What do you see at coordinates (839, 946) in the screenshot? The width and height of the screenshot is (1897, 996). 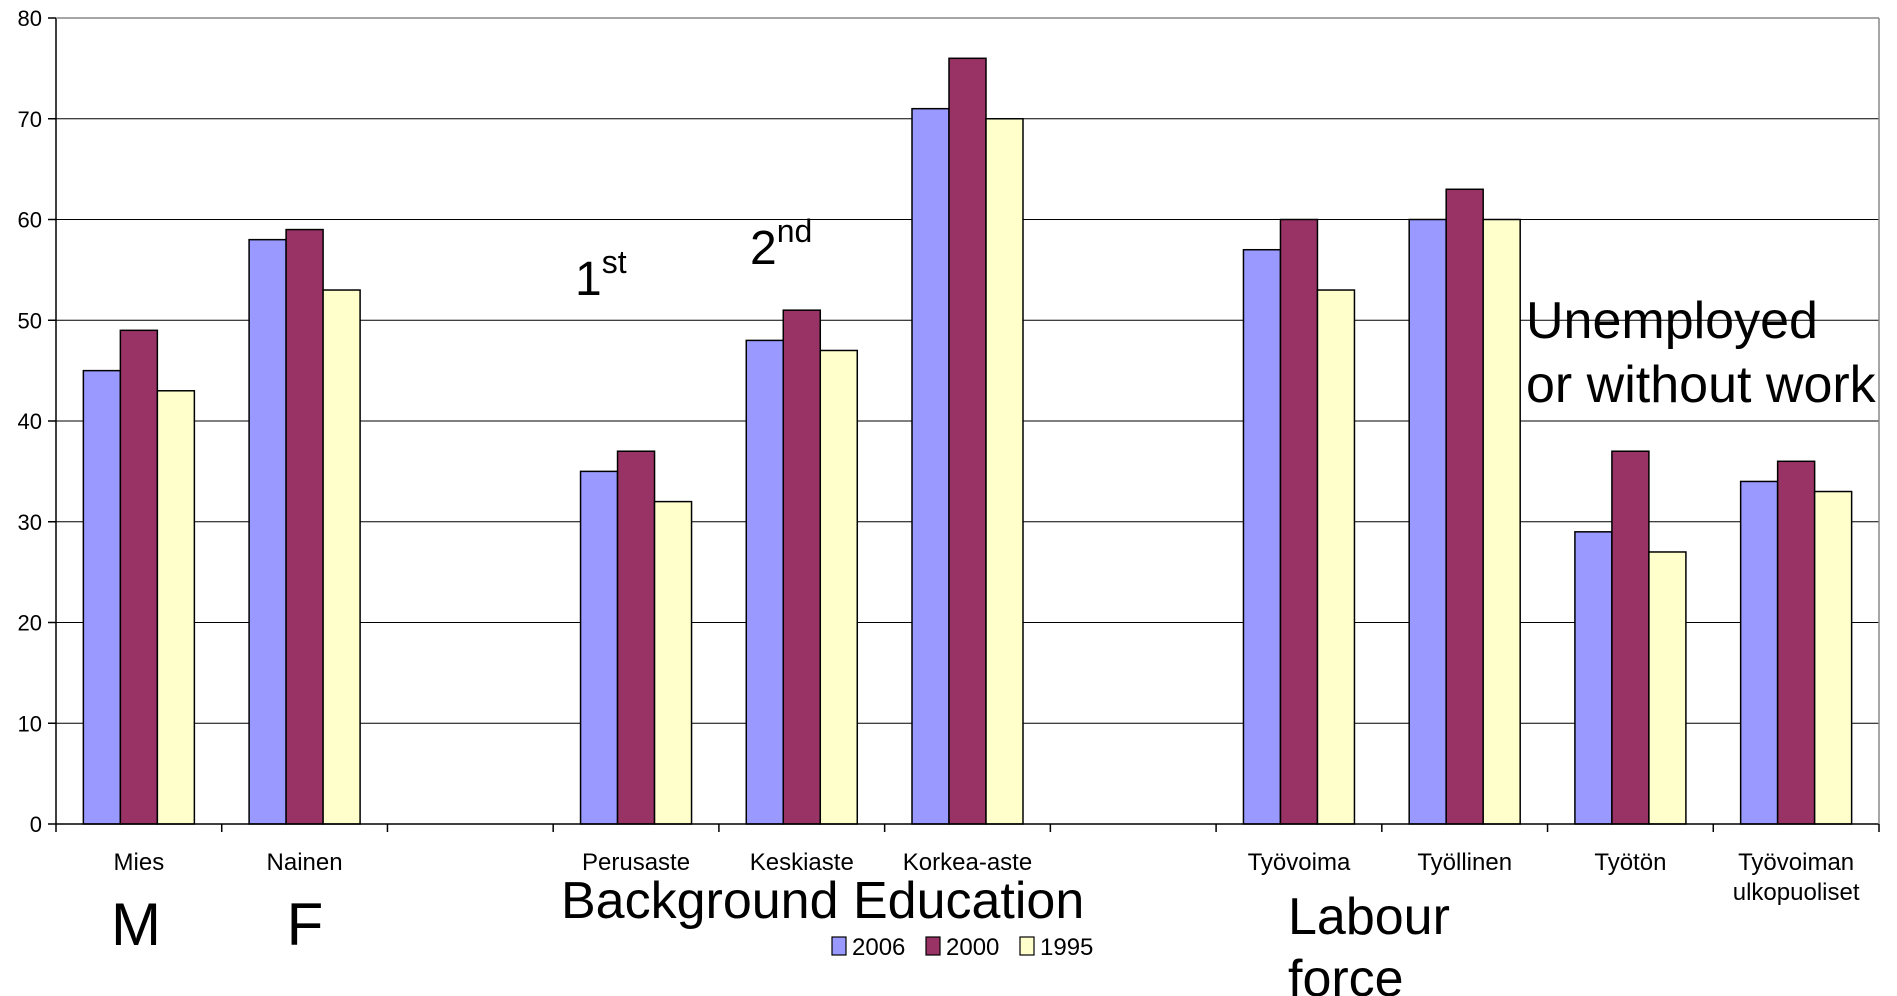 I see `legend-swatch-2006` at bounding box center [839, 946].